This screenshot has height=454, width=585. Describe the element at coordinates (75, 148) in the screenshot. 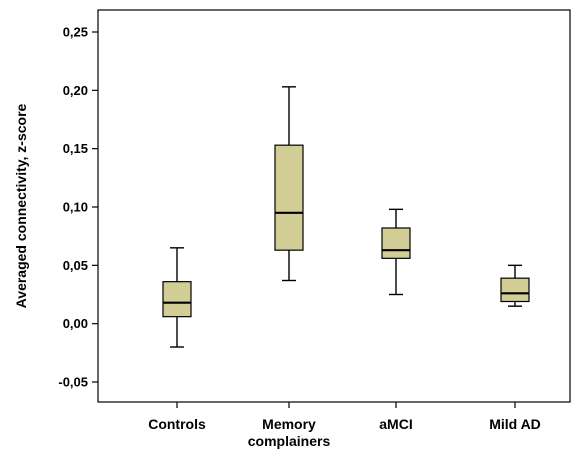

I see `y-tick-label: 0,15` at that location.